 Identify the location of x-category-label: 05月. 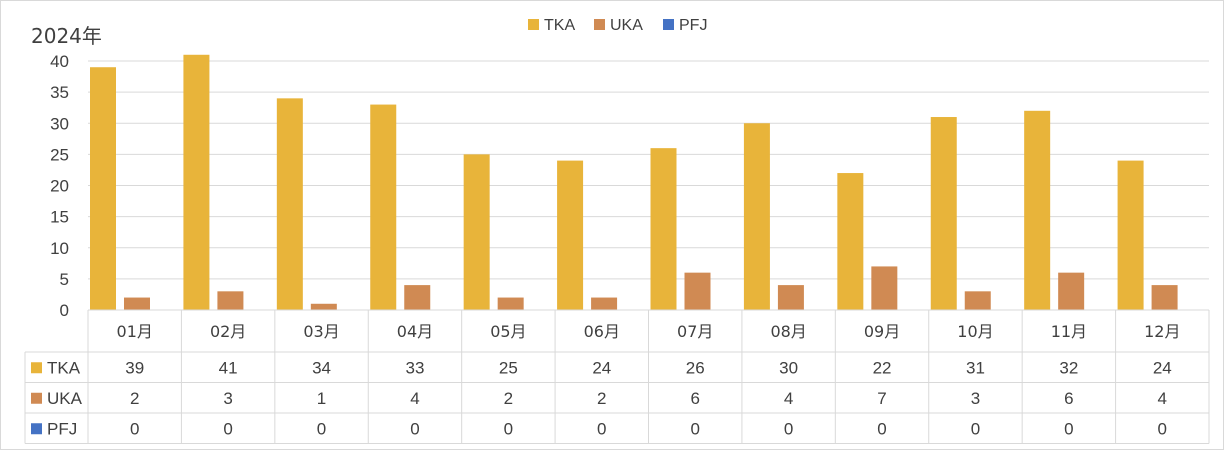
(508, 331).